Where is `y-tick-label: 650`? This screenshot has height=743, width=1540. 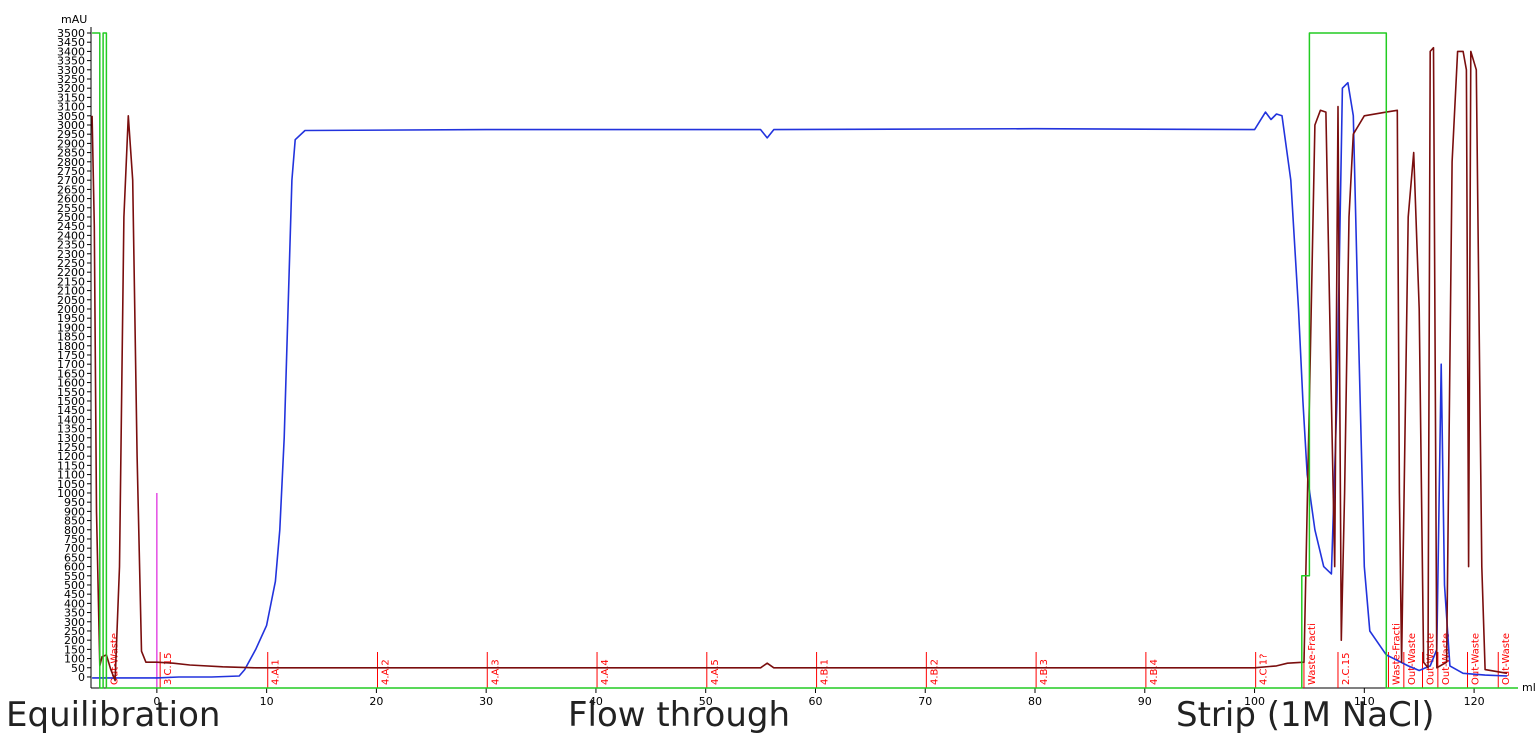
y-tick-label: 650 is located at coordinates (74, 557).